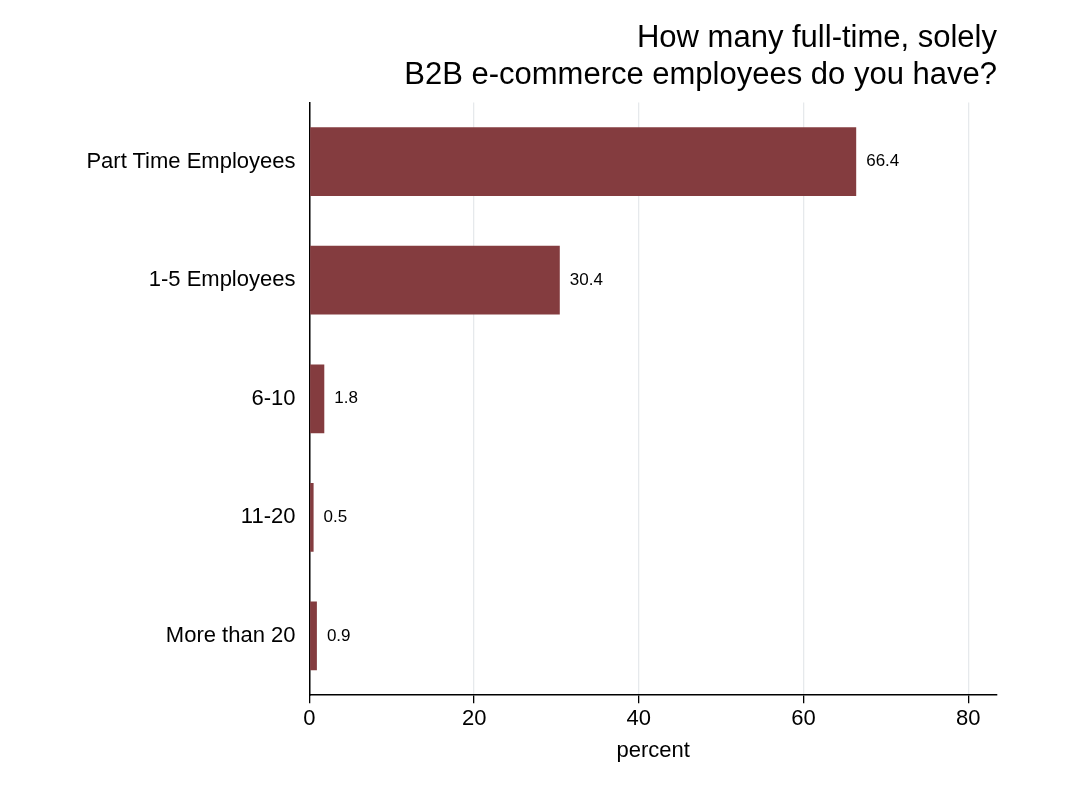  I want to click on text: How many full-time, solely, so click(816, 37).